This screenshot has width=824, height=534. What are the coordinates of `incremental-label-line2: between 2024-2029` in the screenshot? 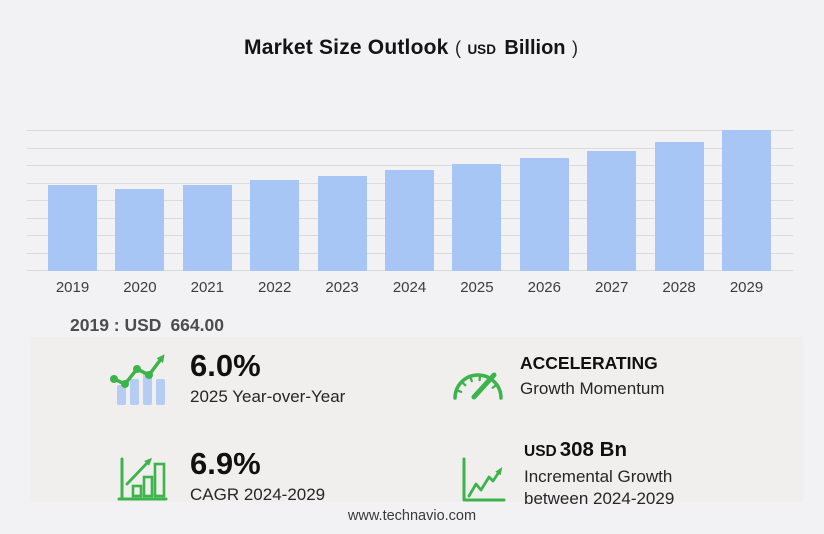 It's located at (599, 498).